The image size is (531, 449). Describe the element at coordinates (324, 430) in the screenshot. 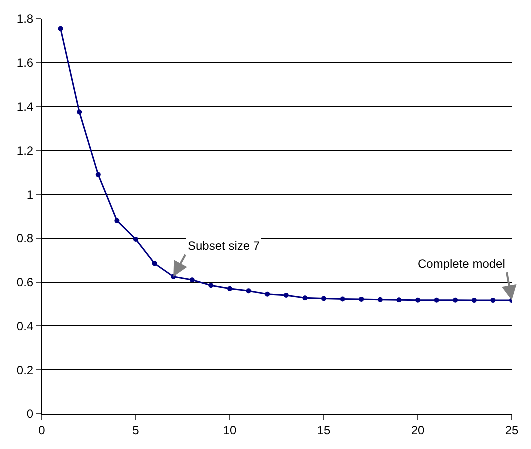

I see `x-tick-label: 15` at that location.